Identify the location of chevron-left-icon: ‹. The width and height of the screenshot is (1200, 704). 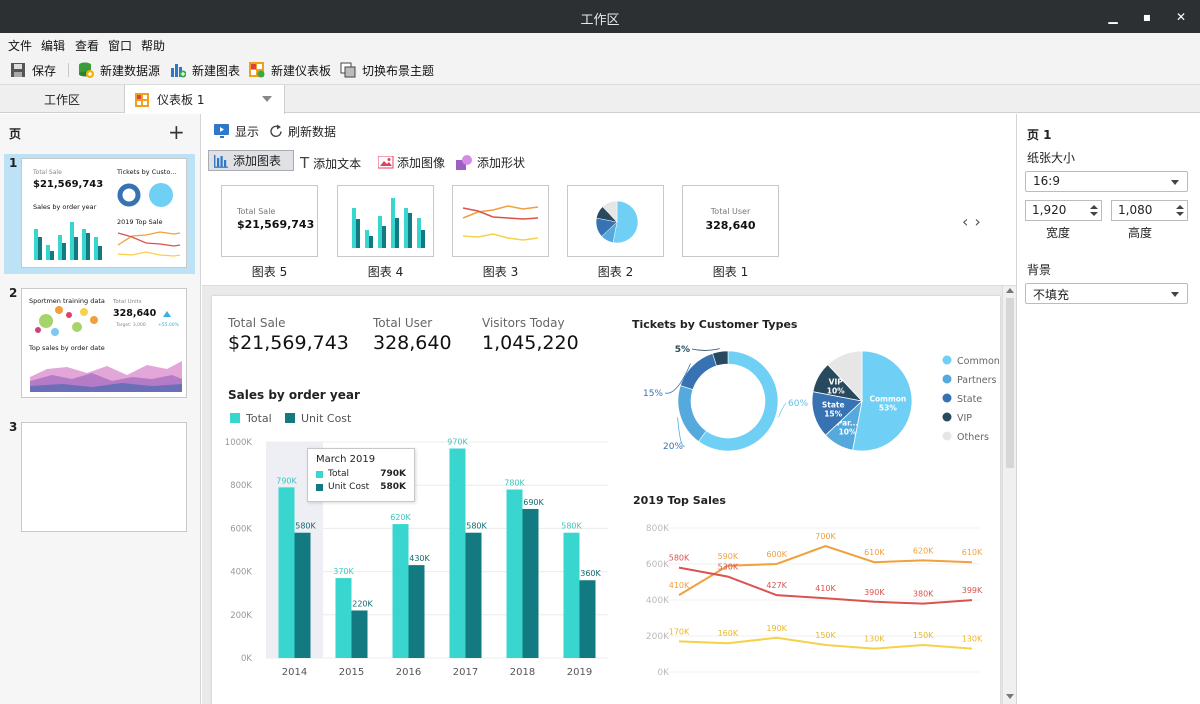
(968, 221).